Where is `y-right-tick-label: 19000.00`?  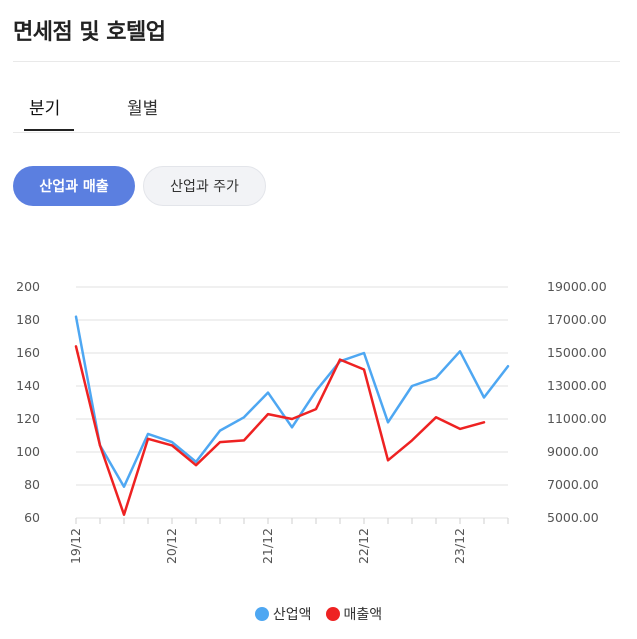 y-right-tick-label: 19000.00 is located at coordinates (577, 286).